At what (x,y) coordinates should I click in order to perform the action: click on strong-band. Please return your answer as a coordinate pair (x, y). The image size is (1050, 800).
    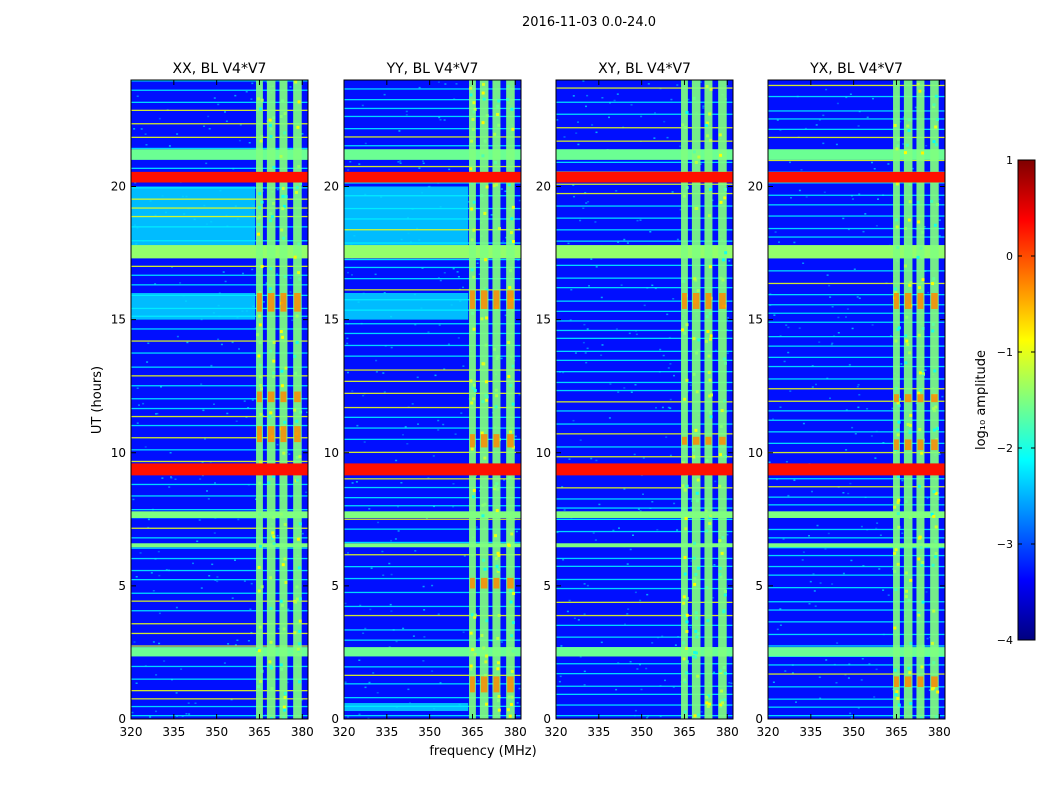
    Looking at the image, I should click on (856, 469).